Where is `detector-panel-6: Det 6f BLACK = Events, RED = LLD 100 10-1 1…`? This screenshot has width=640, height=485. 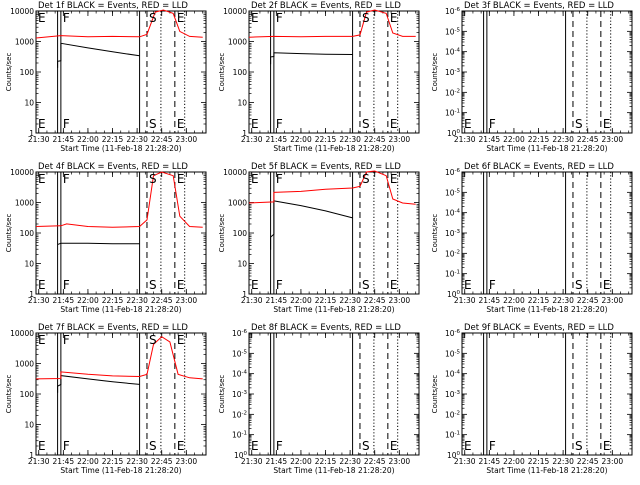
detector-panel-6: Det 6f BLACK = Events, RED = LLD 100 10-1 1… is located at coordinates (532, 238).